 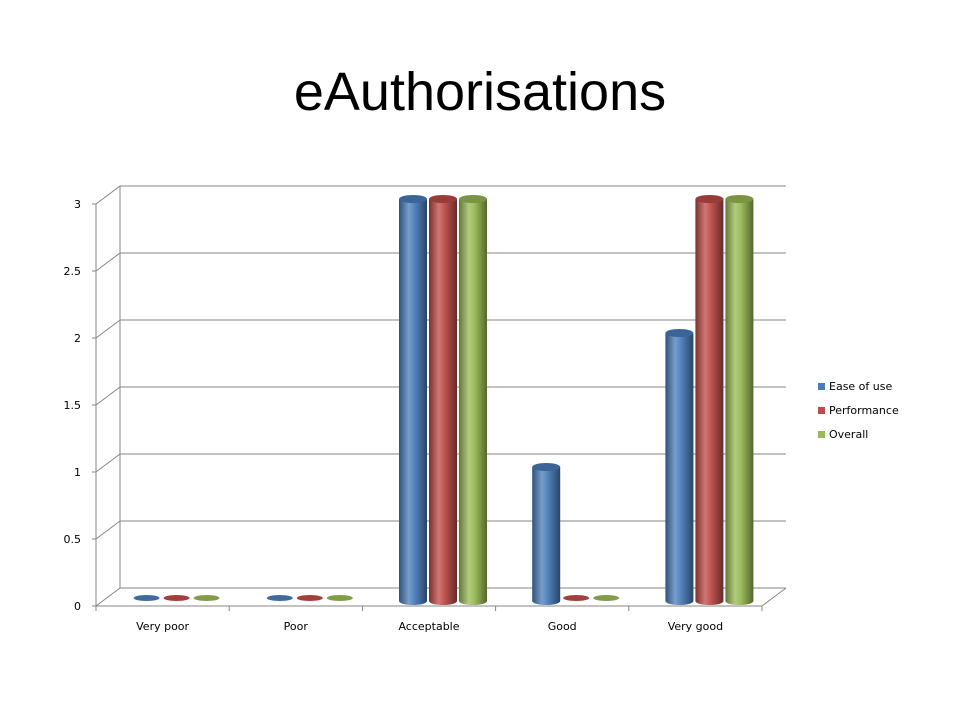 What do you see at coordinates (480, 92) in the screenshot?
I see `slide-title: eAuthorisations` at bounding box center [480, 92].